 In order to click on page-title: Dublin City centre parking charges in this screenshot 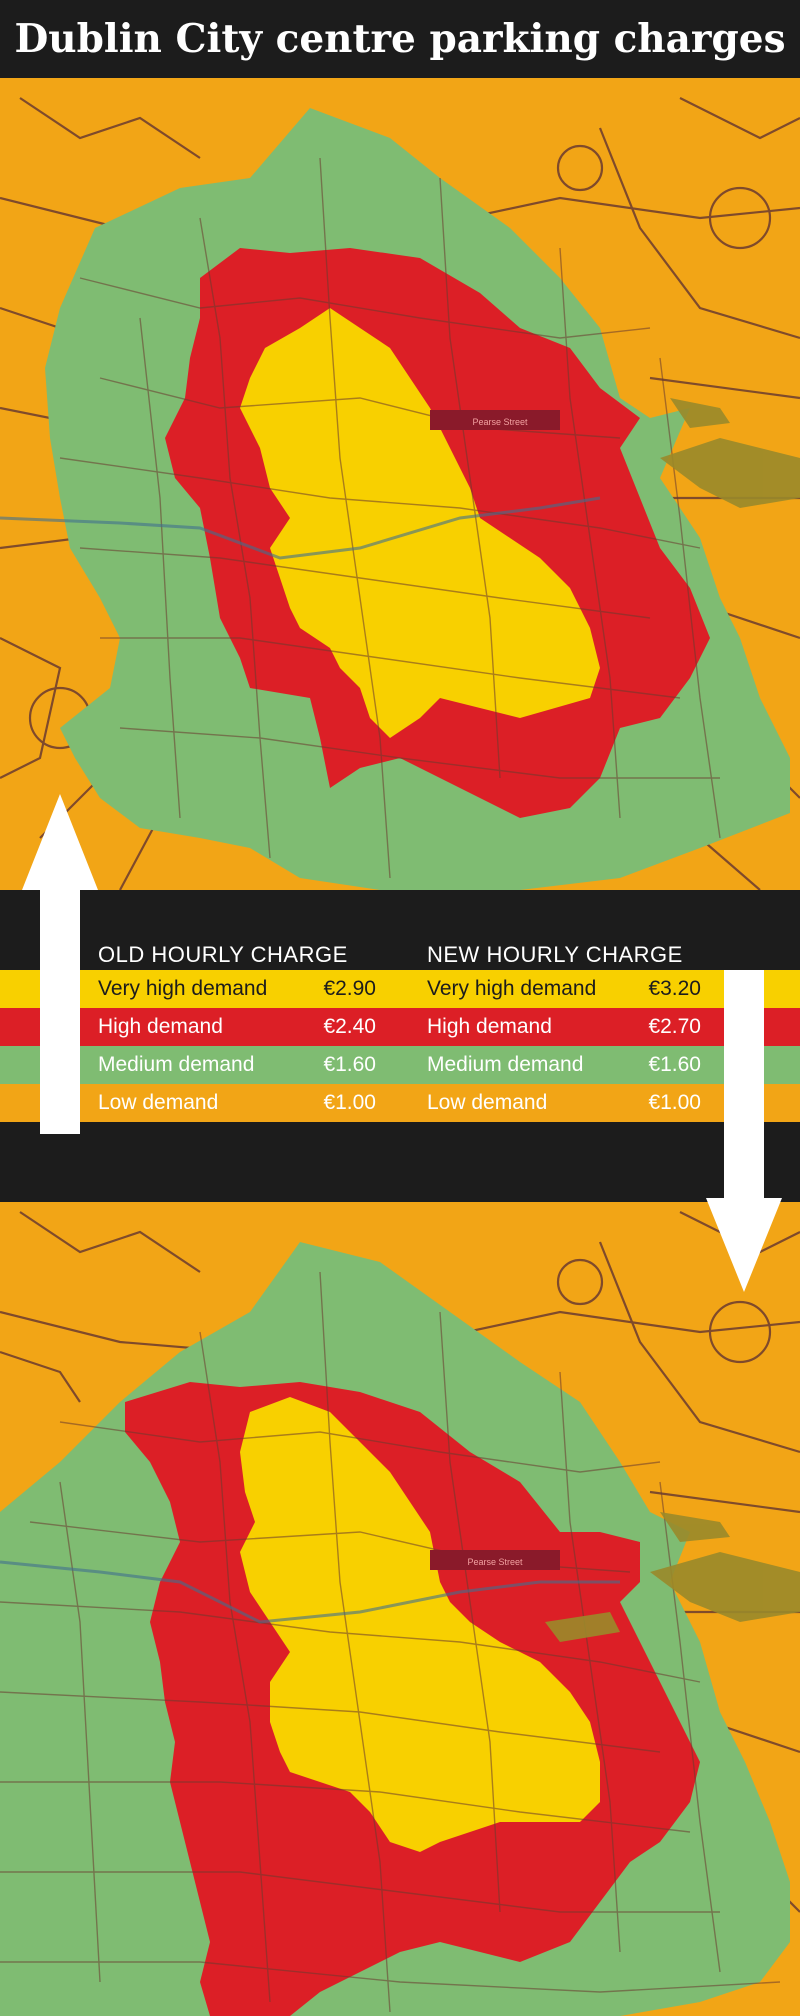, I will do `click(400, 39)`.